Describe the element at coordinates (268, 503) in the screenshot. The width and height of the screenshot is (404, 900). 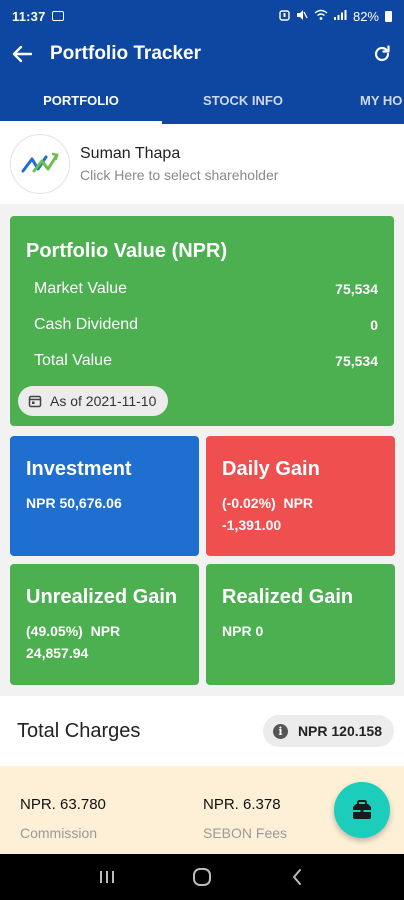
I see `daily-gain-percent: (-0.02%) NPR` at that location.